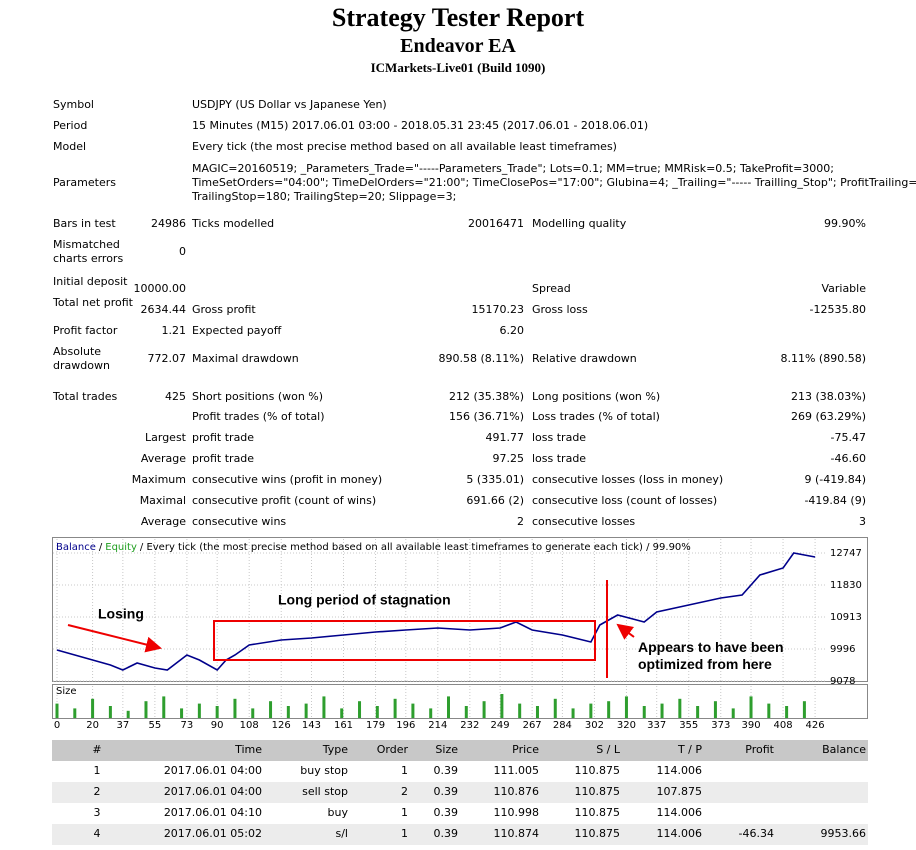  What do you see at coordinates (608, 749) in the screenshot?
I see `column-header: S / L` at bounding box center [608, 749].